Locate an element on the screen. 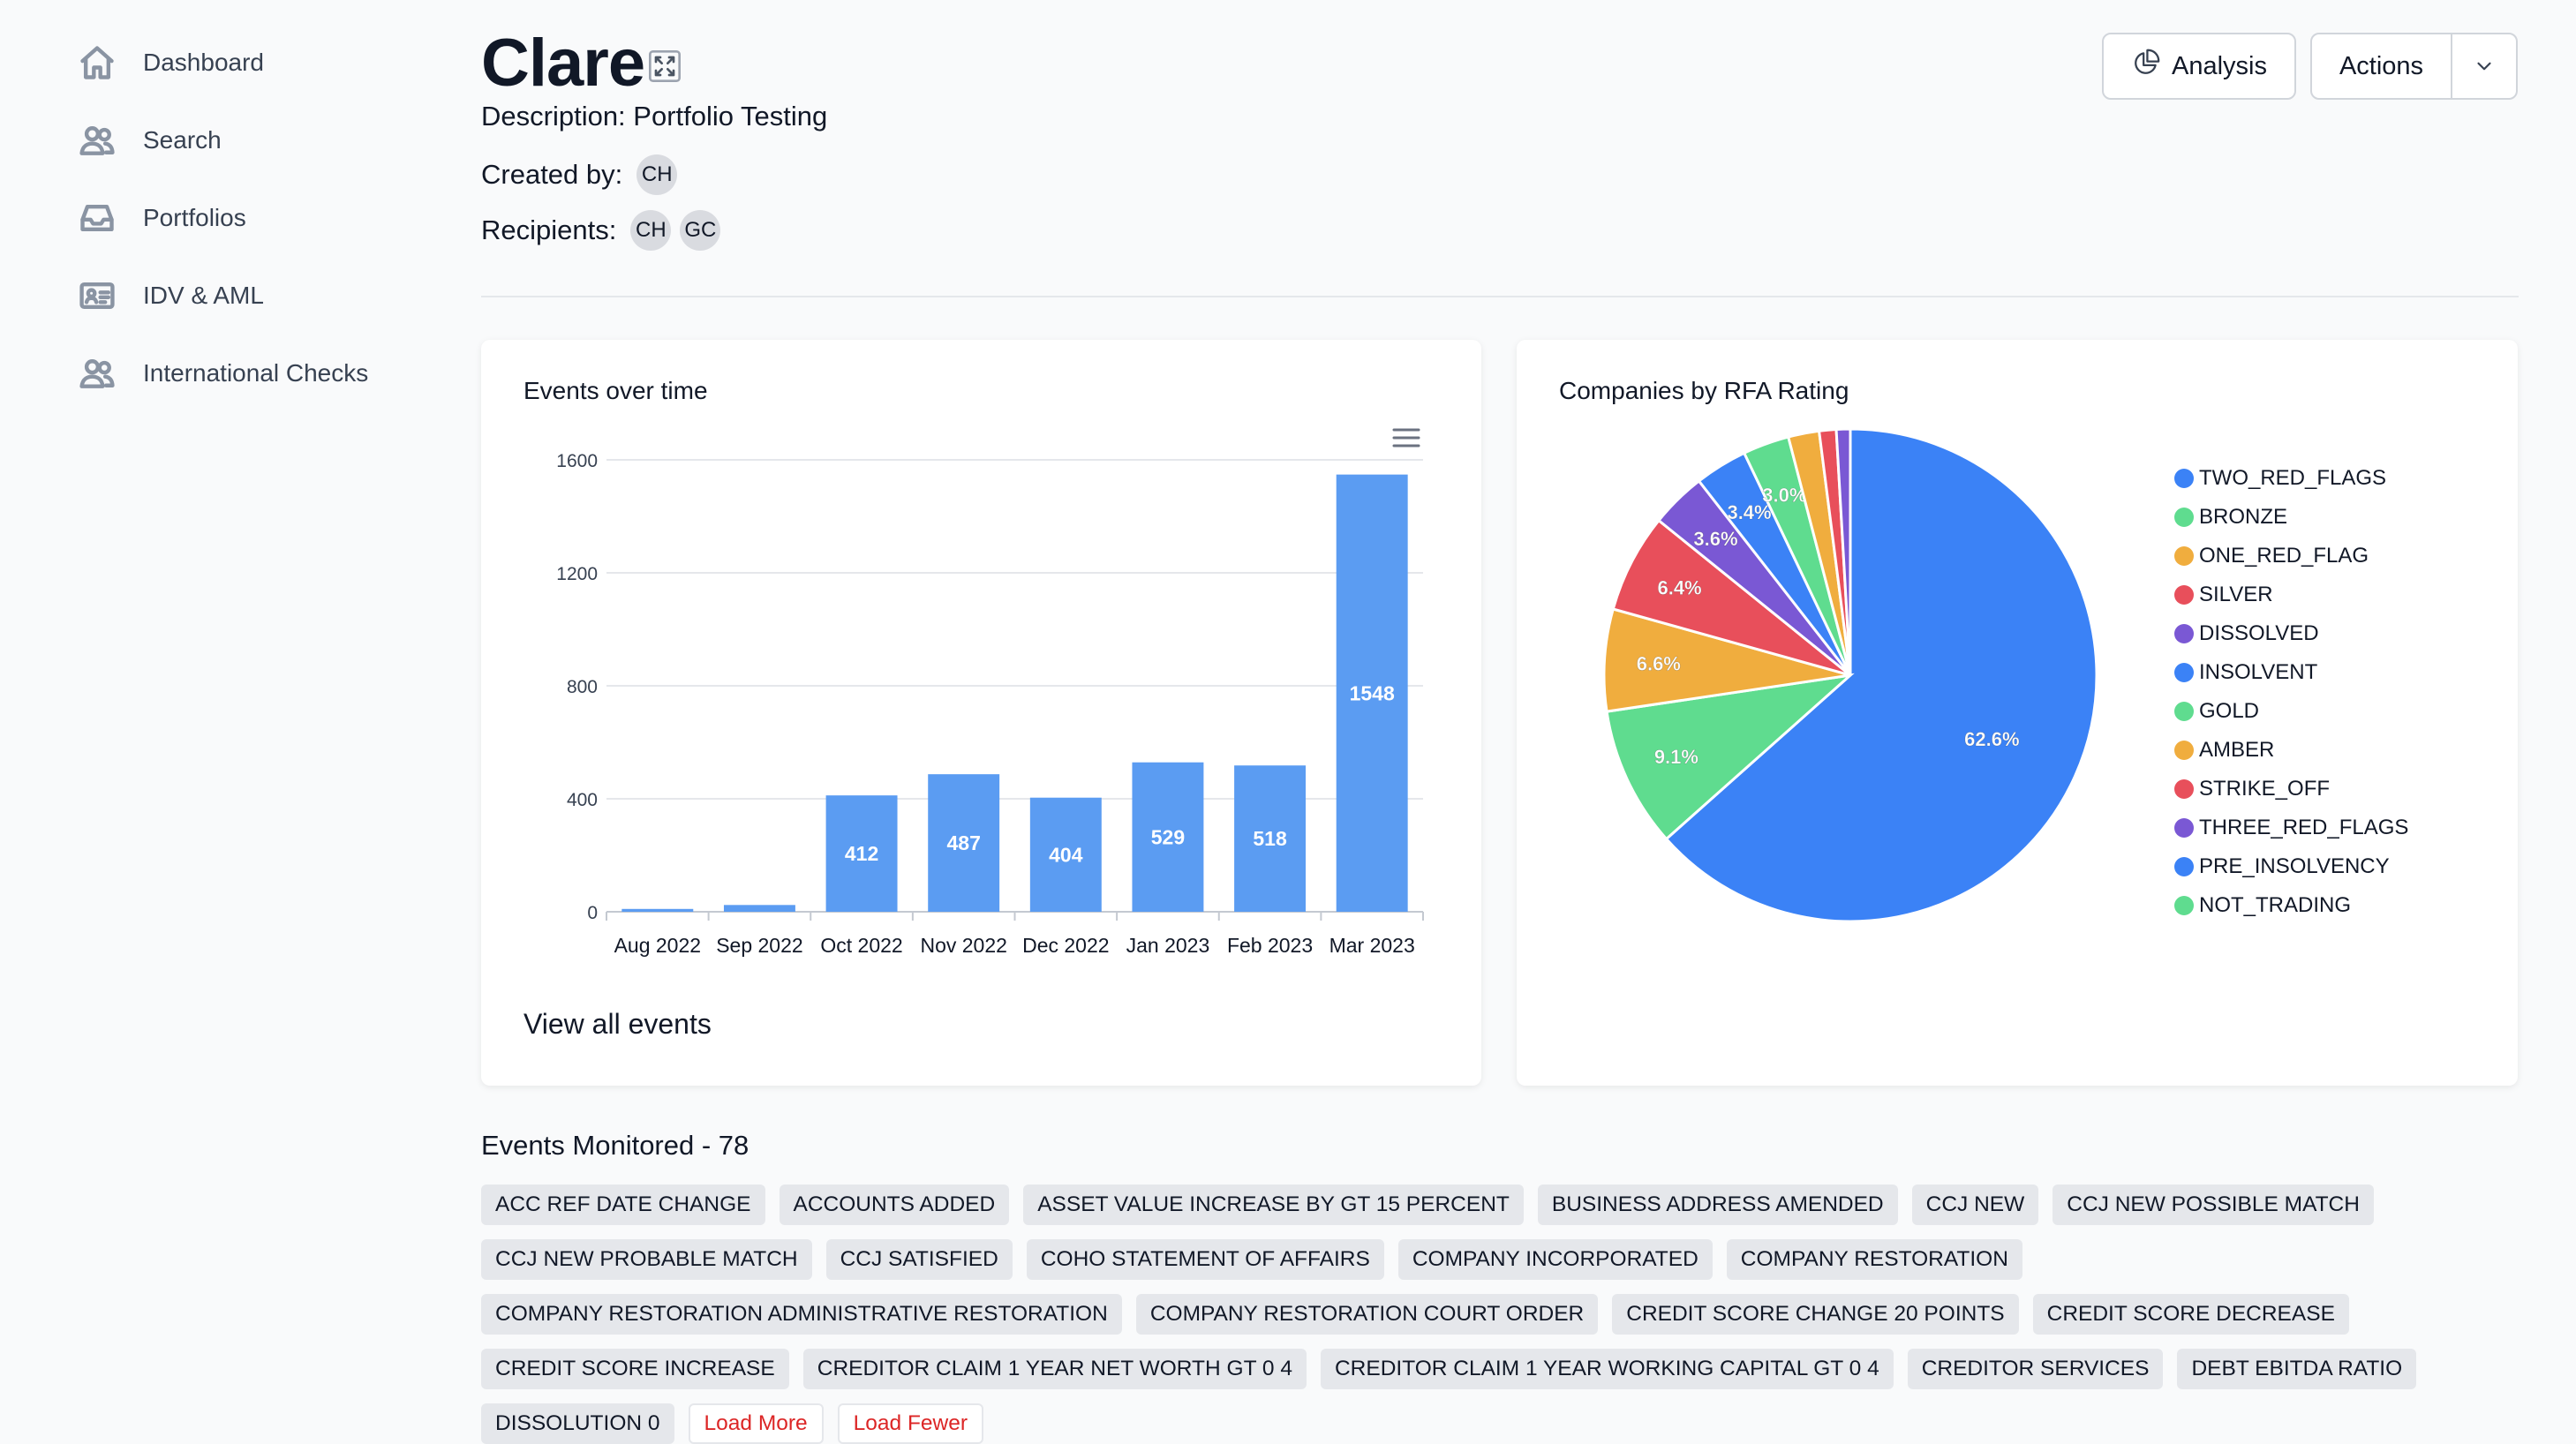 This screenshot has width=2576, height=1444. x-tick-label: Dec 2022 is located at coordinates (1066, 946).